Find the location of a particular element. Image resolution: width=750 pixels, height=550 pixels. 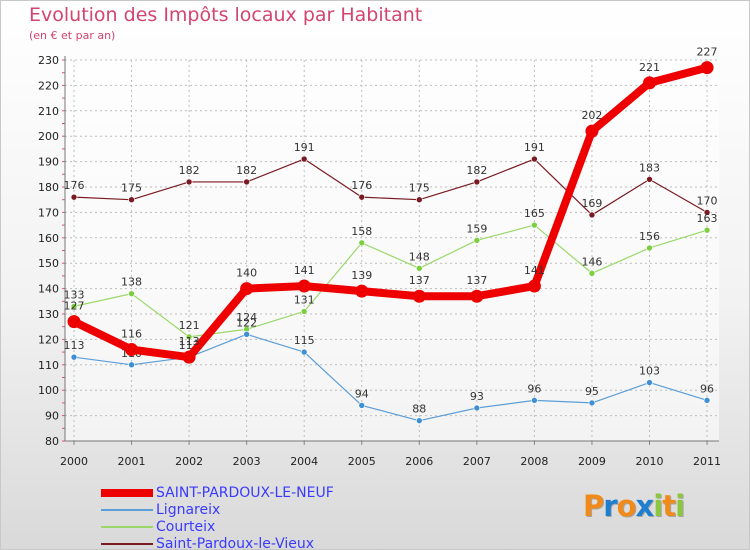

data-label-saint-pardoux-le-vieux: 183 is located at coordinates (649, 167).